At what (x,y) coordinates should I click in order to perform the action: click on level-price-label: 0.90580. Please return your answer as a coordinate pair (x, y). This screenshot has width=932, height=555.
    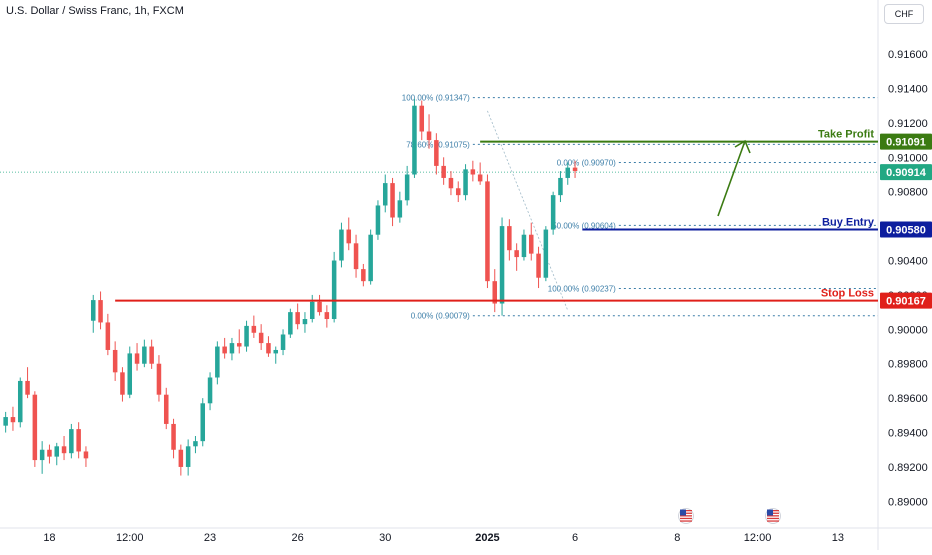
    Looking at the image, I should click on (906, 231).